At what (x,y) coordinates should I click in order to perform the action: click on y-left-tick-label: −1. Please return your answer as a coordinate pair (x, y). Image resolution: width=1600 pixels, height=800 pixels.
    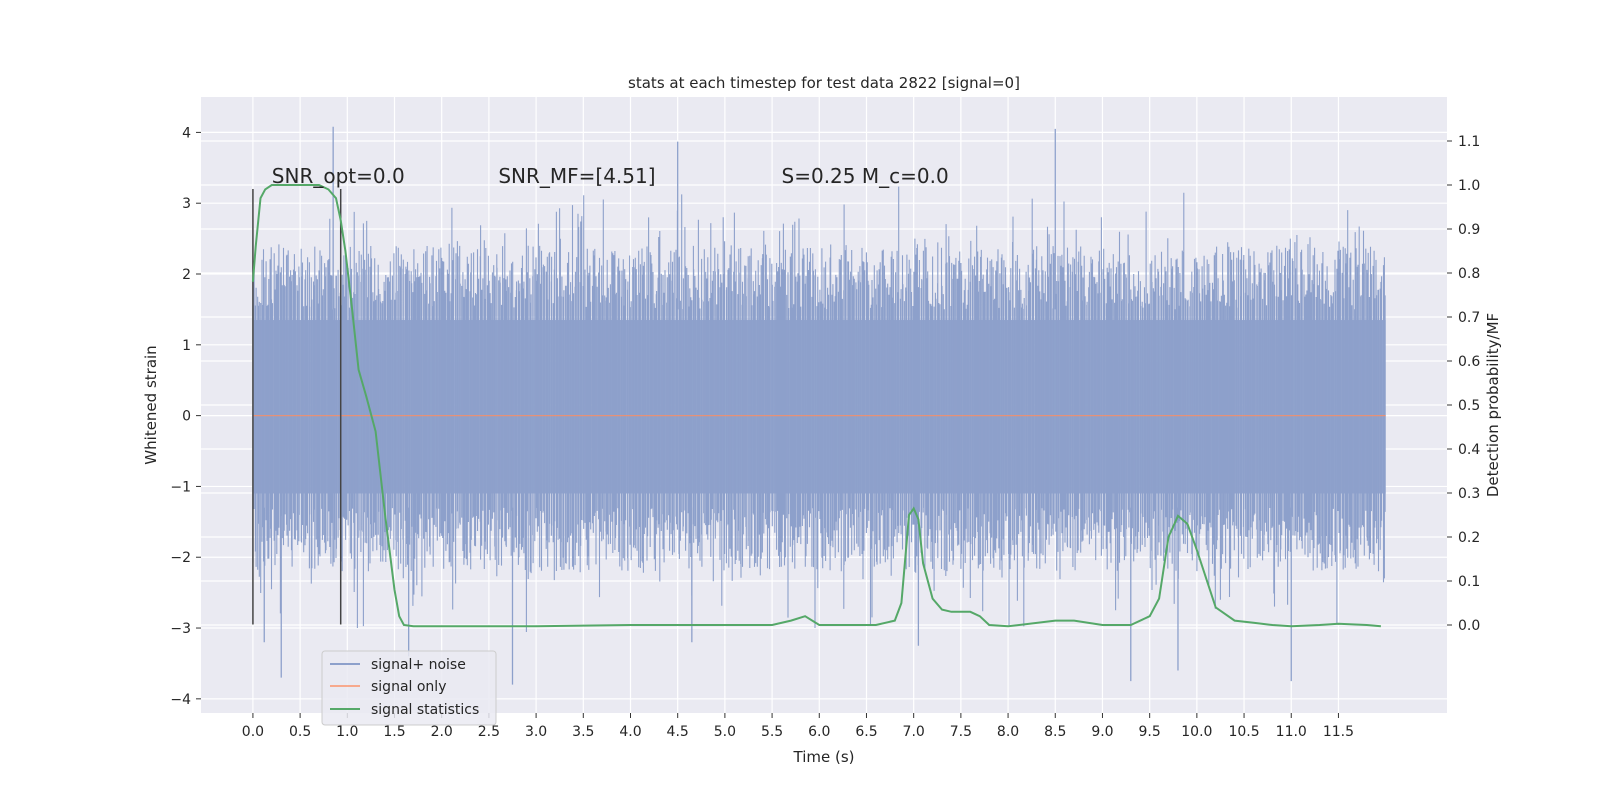
    Looking at the image, I should click on (180, 487).